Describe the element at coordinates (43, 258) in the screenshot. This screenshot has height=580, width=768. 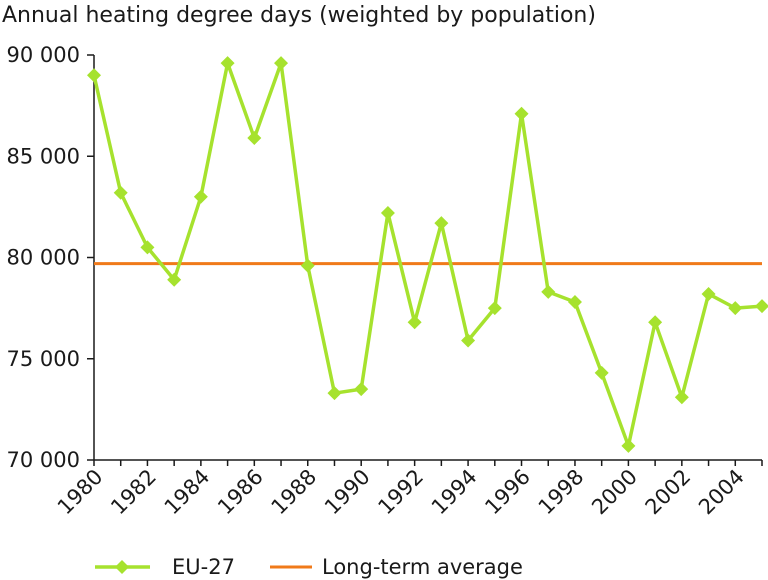
I see `y-tick-label: 80 000` at that location.